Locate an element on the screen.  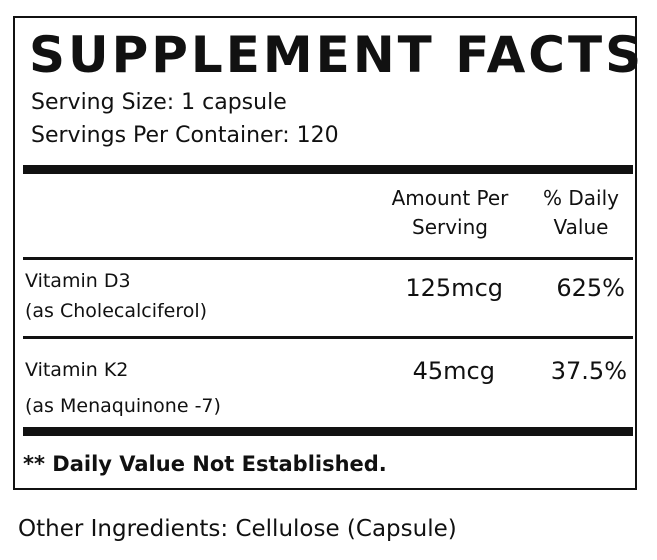
column-header-amount-line1: Amount Per is located at coordinates (450, 198).